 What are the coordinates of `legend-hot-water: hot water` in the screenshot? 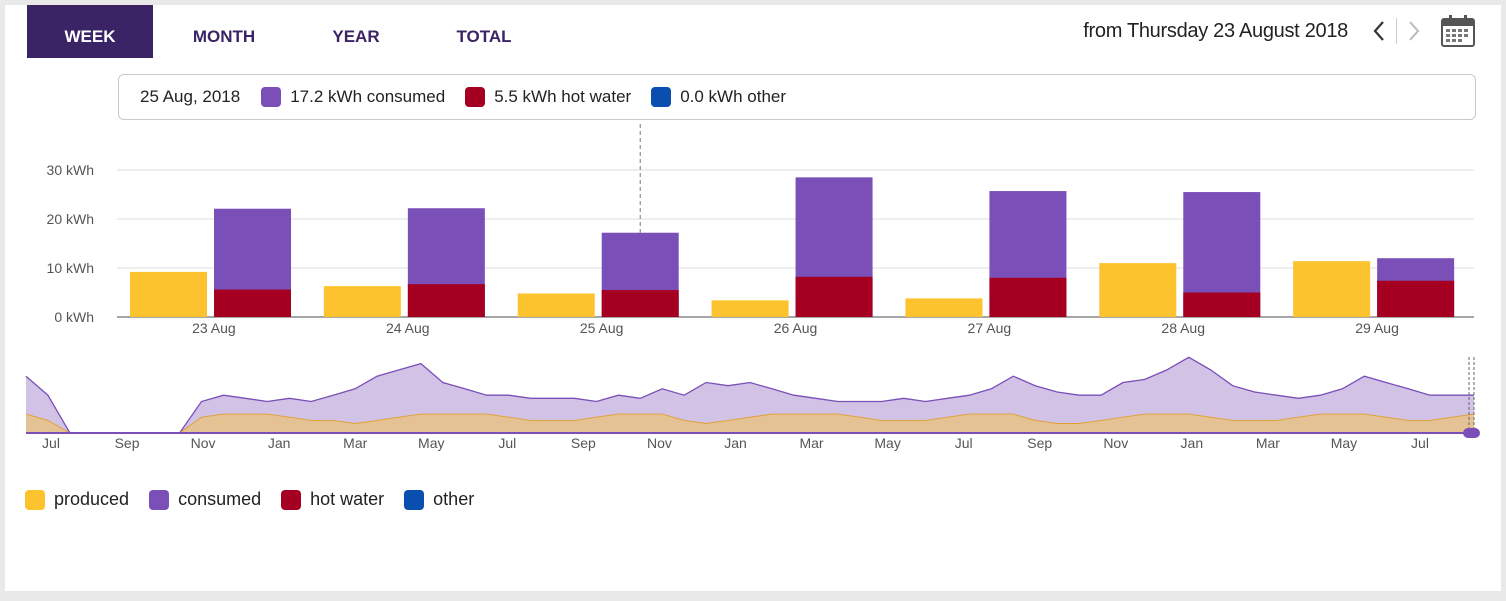 It's located at (332, 499).